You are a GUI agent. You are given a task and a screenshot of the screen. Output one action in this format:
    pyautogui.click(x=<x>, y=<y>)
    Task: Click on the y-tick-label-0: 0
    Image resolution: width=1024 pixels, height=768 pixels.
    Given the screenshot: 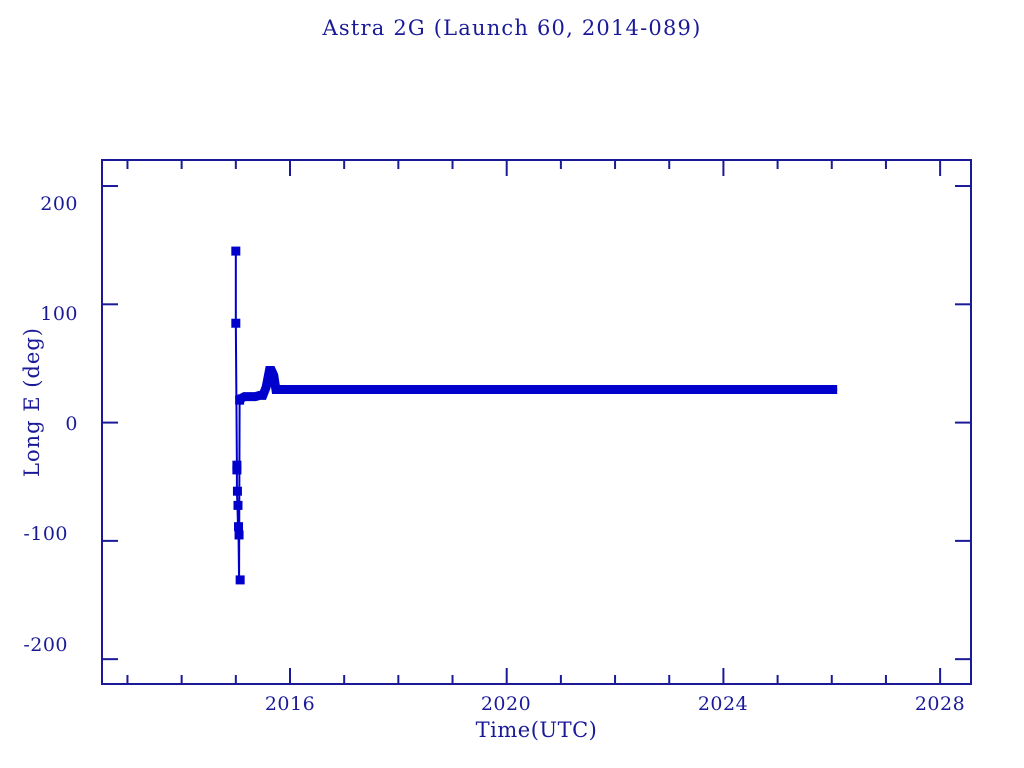 What is the action you would take?
    pyautogui.click(x=71, y=424)
    